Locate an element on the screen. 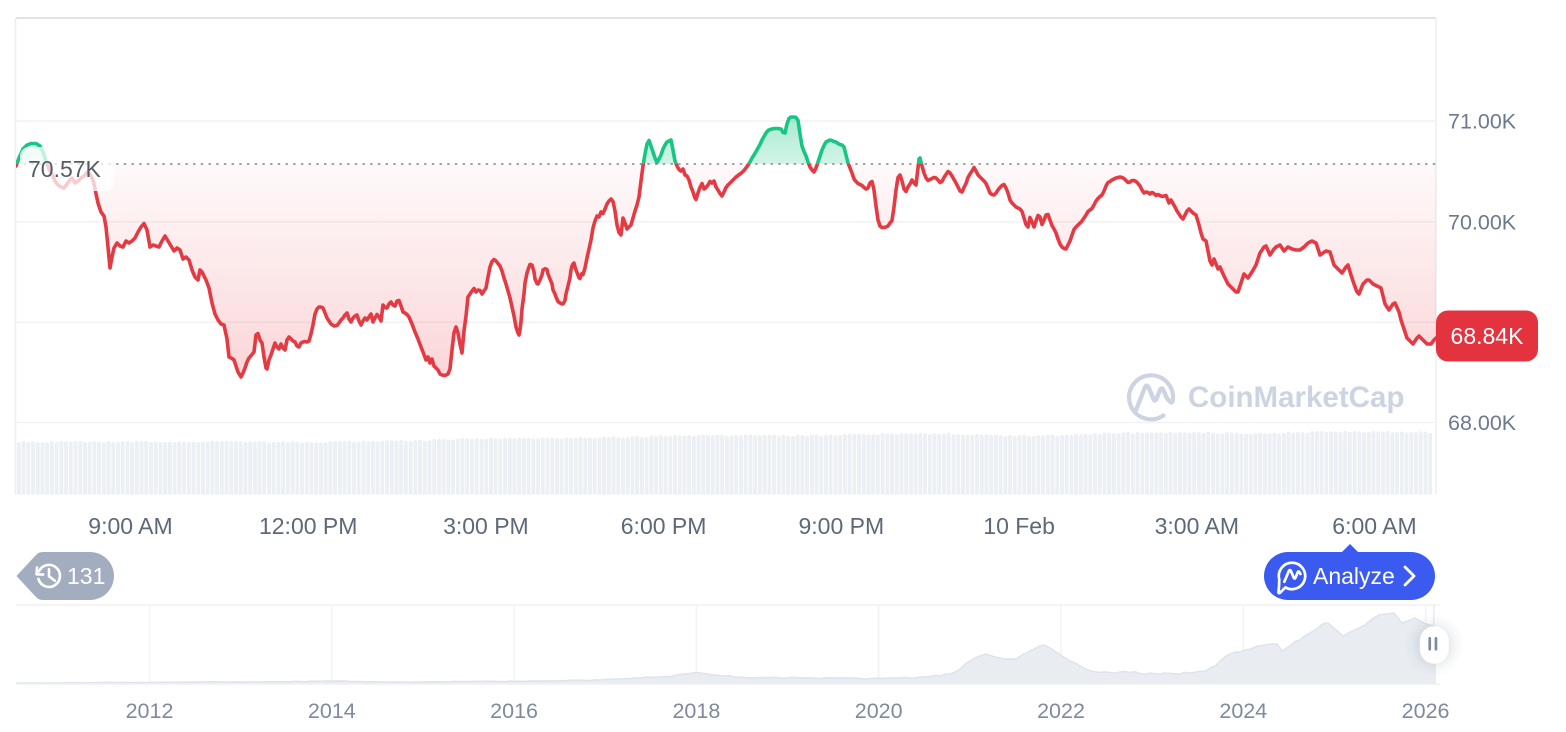 This screenshot has width=1566, height=732. svg-text: CoinMarketCap is located at coordinates (1296, 397).